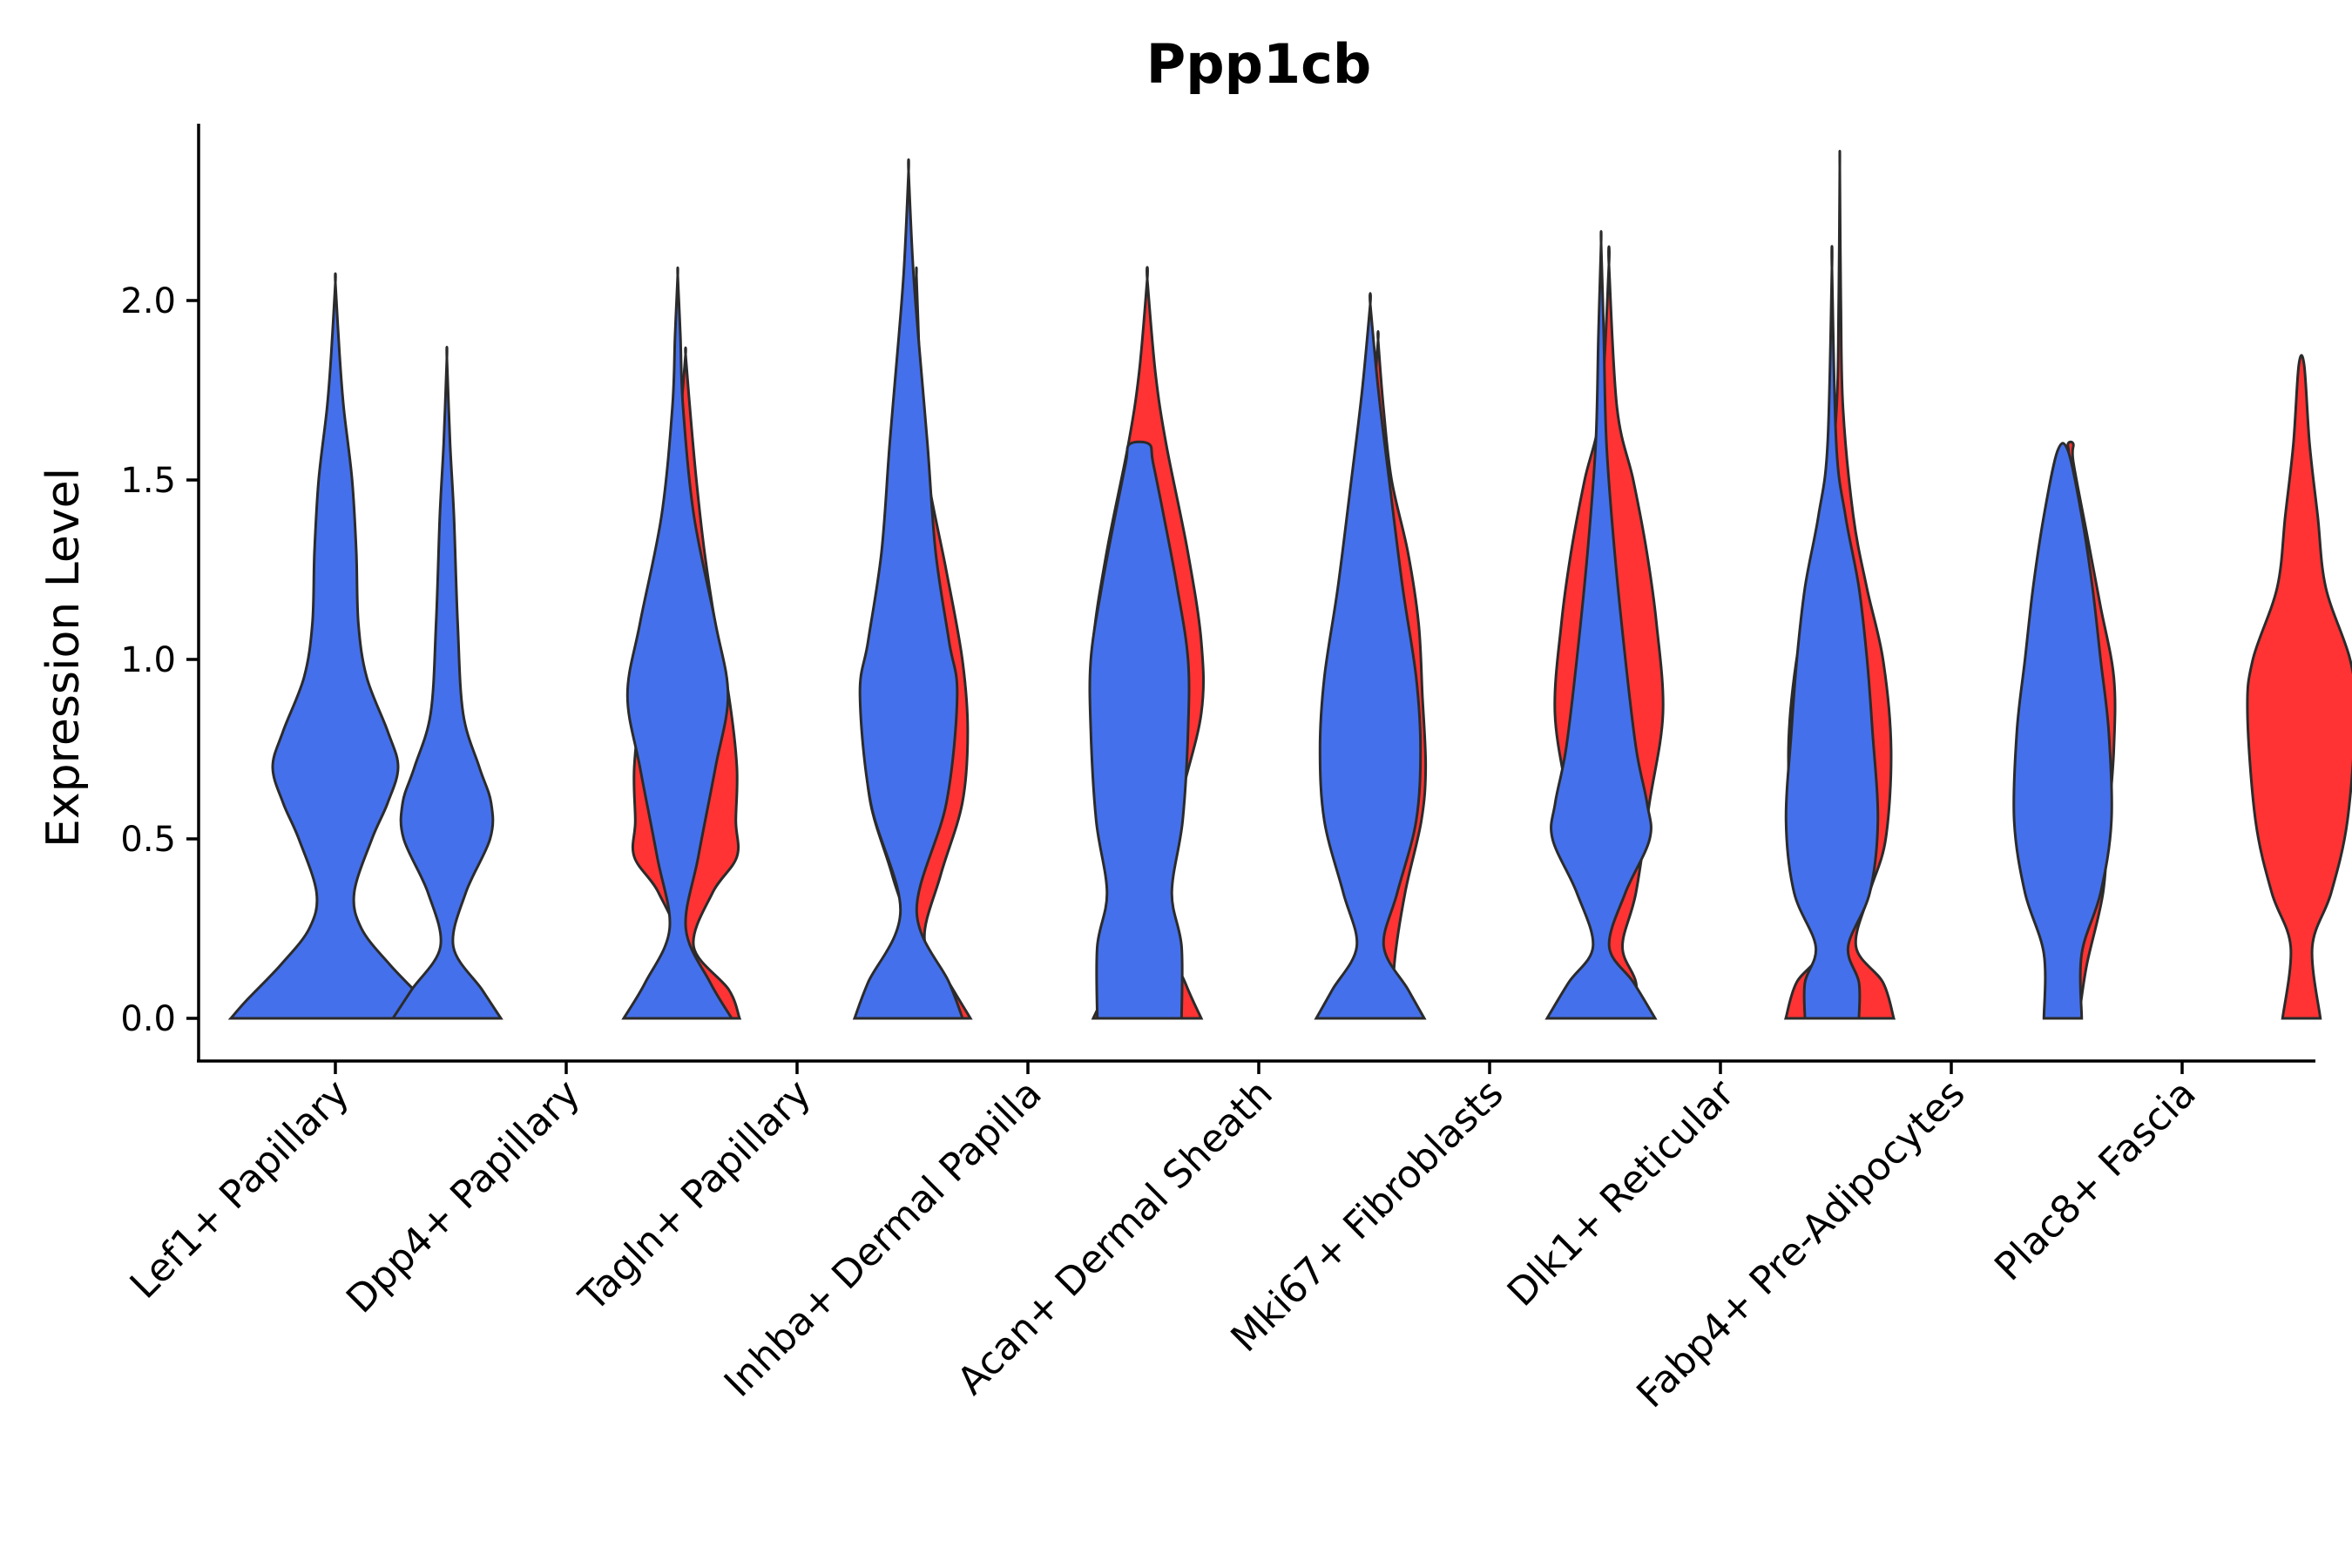 The height and width of the screenshot is (1568, 2352). What do you see at coordinates (148, 660) in the screenshot?
I see `y-tick-label: 1.0` at bounding box center [148, 660].